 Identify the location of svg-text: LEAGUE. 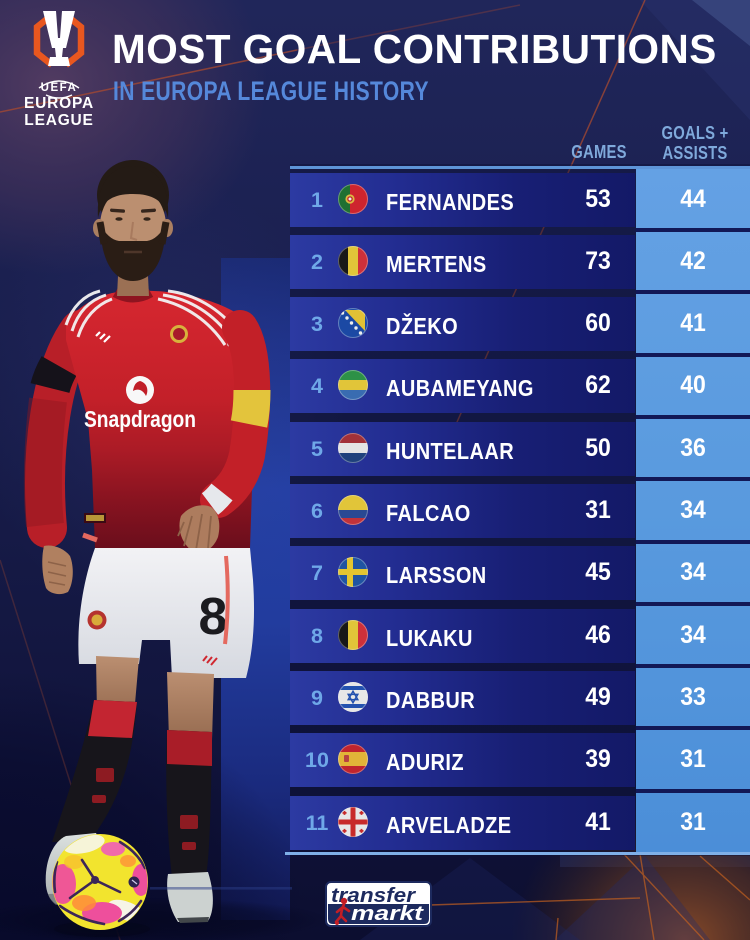
(58, 120).